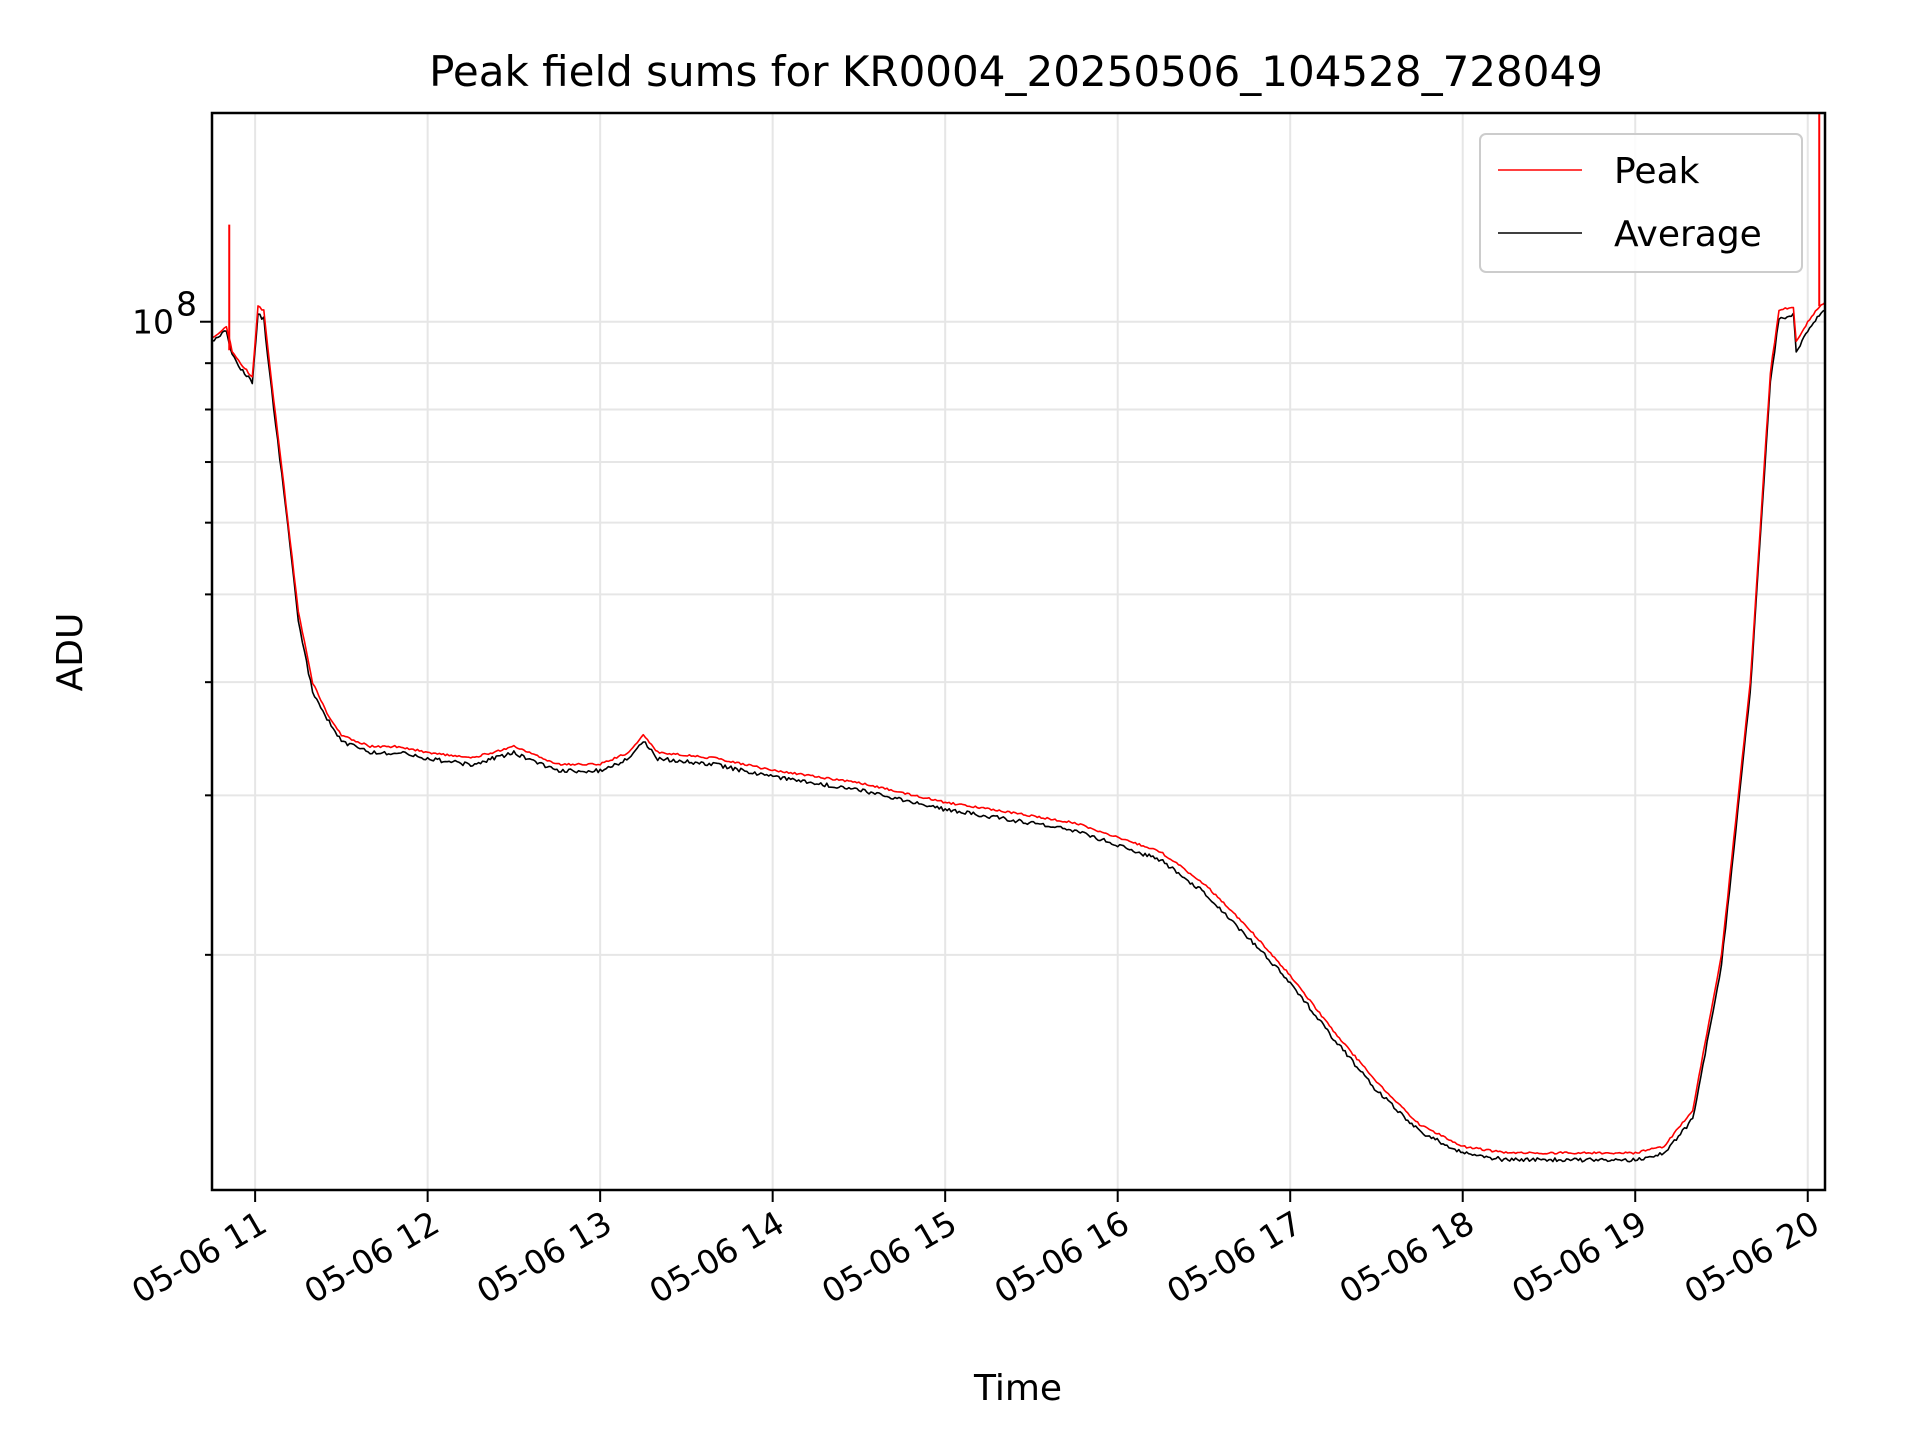 The image size is (1920, 1440). I want to click on legend-label-peak: Peak, so click(1657, 171).